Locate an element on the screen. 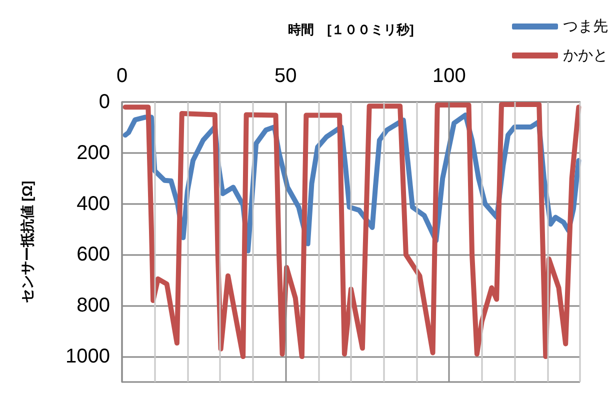 Image resolution: width=613 pixels, height=412 pixels. x-axis-title: 時間 [１００ミリ秒] is located at coordinates (351, 29).